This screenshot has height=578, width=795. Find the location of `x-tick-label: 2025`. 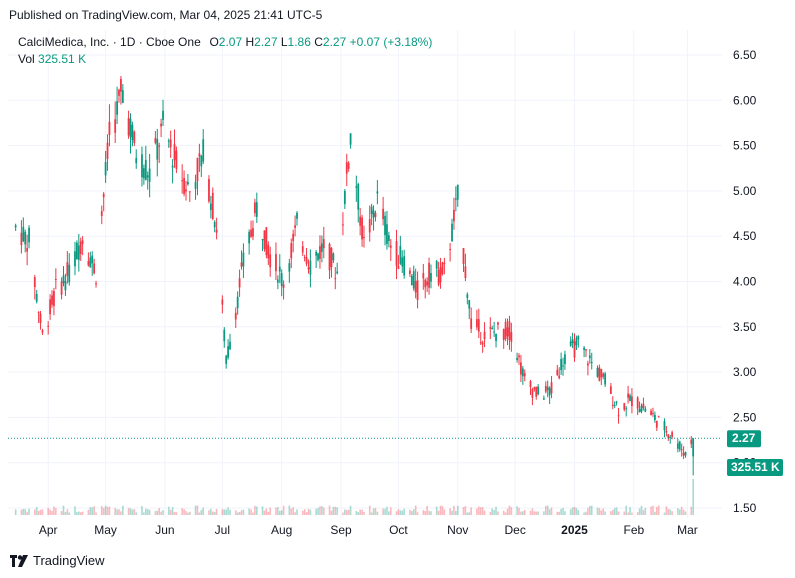

x-tick-label: 2025 is located at coordinates (574, 530).